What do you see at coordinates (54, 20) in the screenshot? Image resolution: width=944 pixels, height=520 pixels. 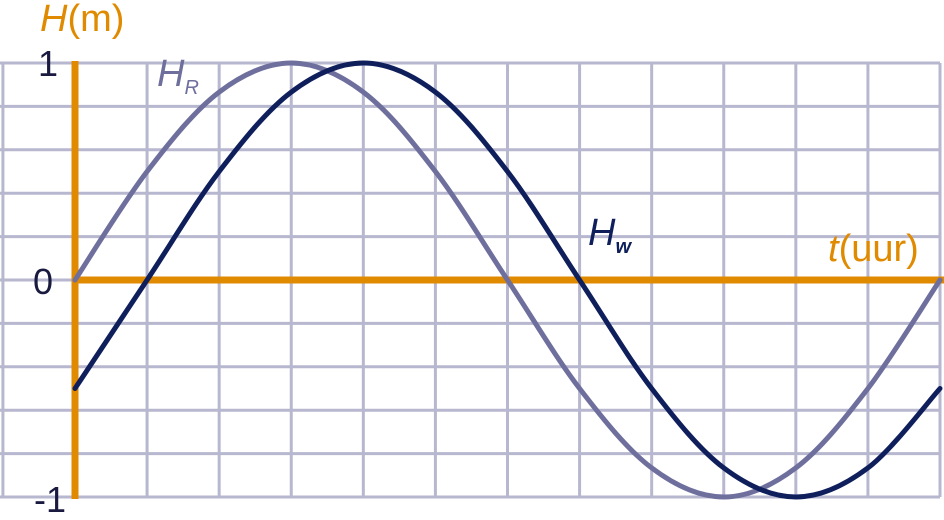 I see `y-axis-symbol: H` at bounding box center [54, 20].